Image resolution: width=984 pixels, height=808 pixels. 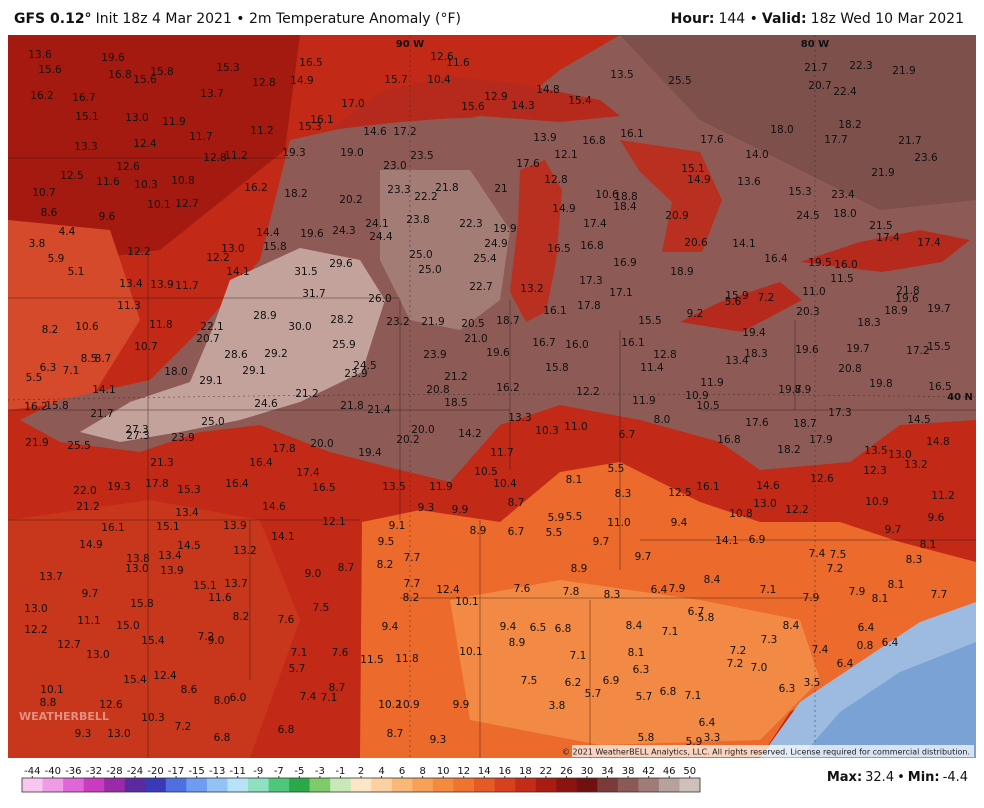 What do you see at coordinates (397, 322) in the screenshot?
I see `anomaly-label: 23.2` at bounding box center [397, 322].